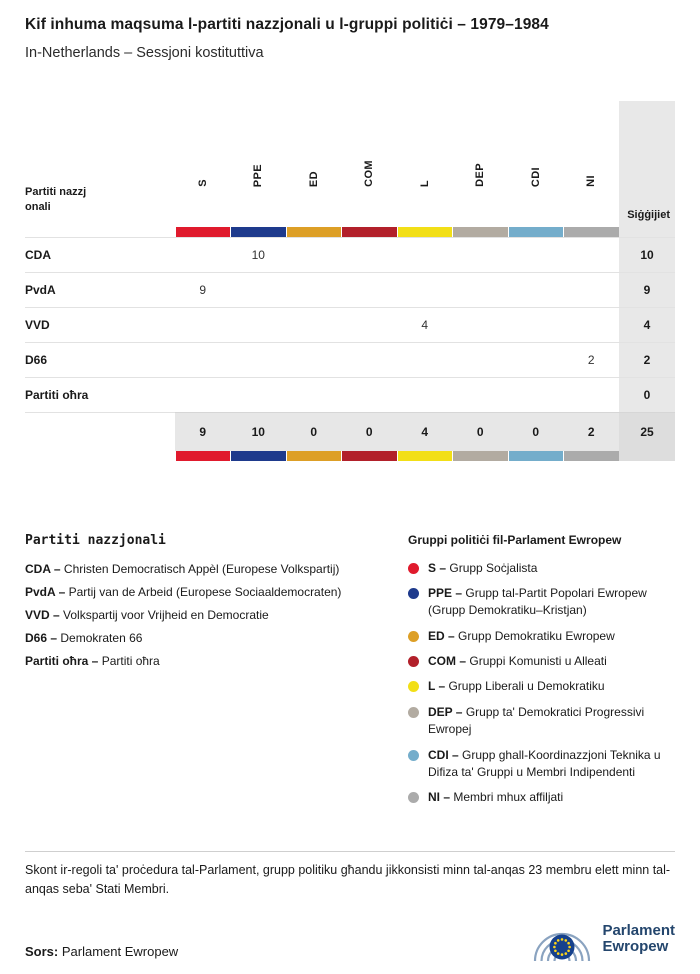  I want to click on footer: Sors: Parlament Ewropew, so click(350, 939).